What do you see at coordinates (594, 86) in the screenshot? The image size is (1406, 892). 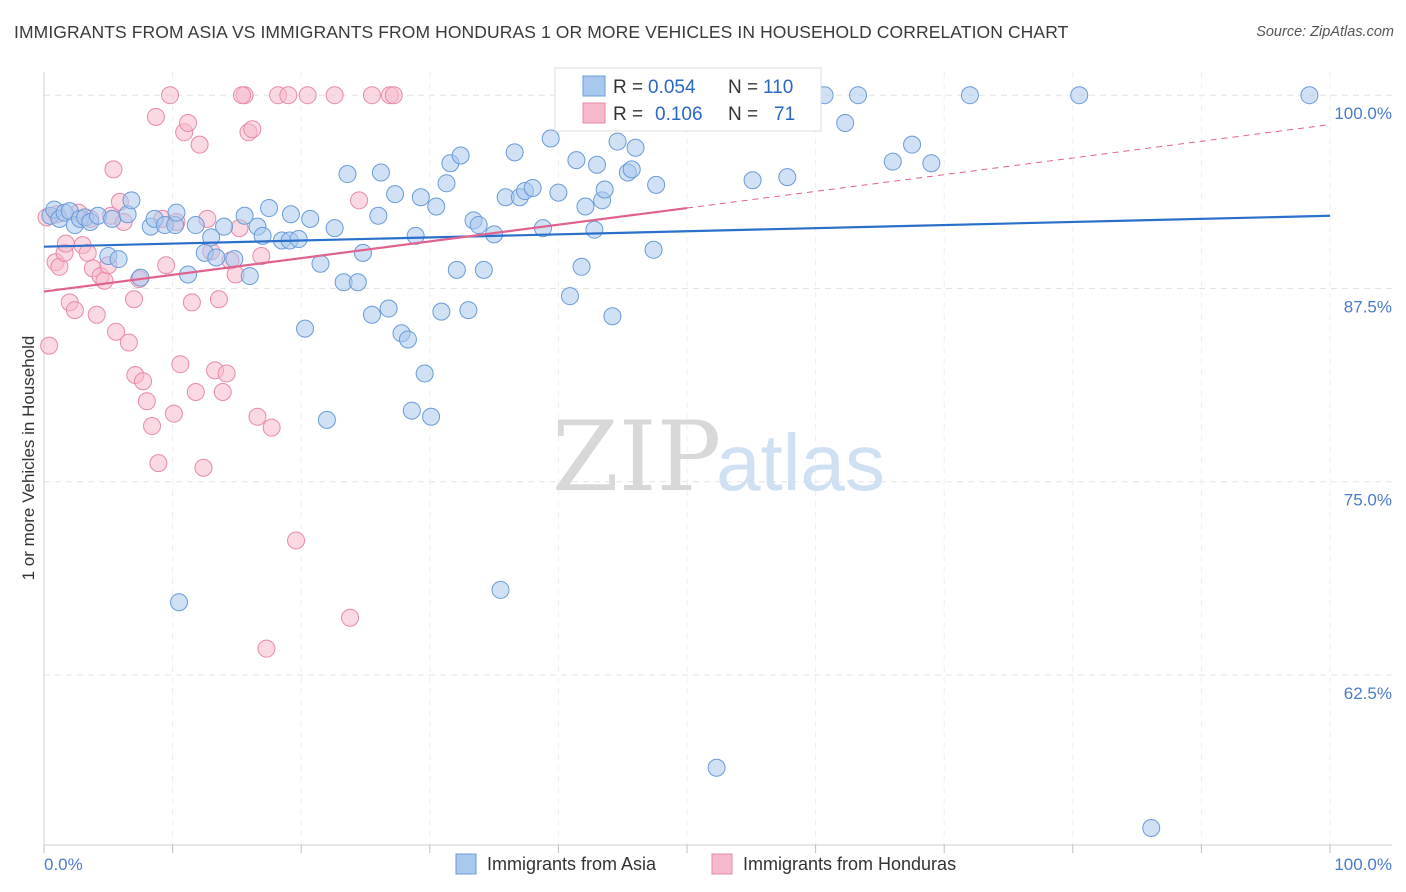 I see `stats-legend-asia-swatch` at bounding box center [594, 86].